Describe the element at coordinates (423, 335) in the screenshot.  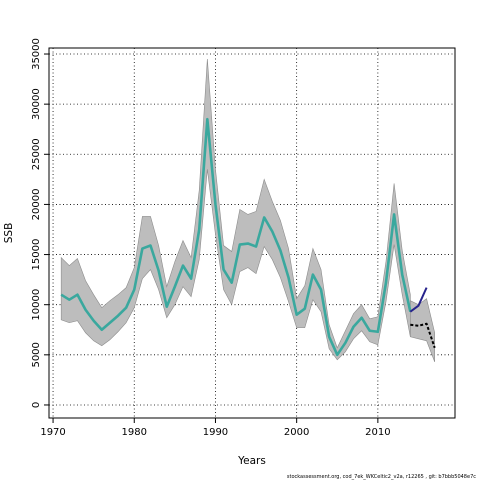
I see `forecast-black-line` at that location.